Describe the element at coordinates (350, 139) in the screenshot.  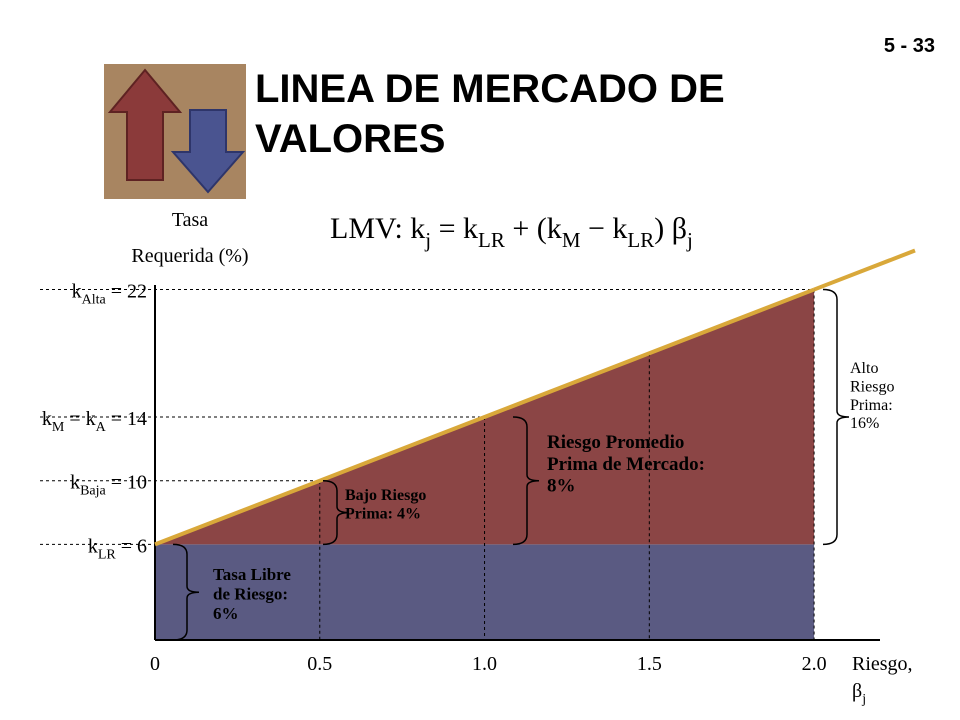
I see `title: VALORES` at that location.